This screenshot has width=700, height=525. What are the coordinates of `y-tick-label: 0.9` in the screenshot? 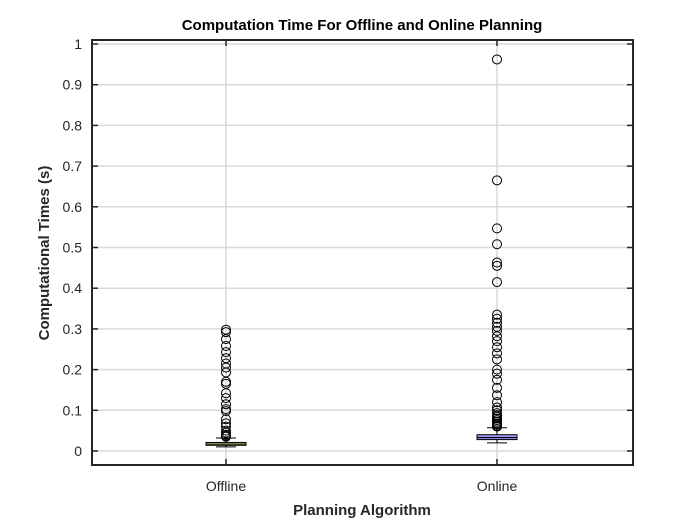 It's located at (73, 85).